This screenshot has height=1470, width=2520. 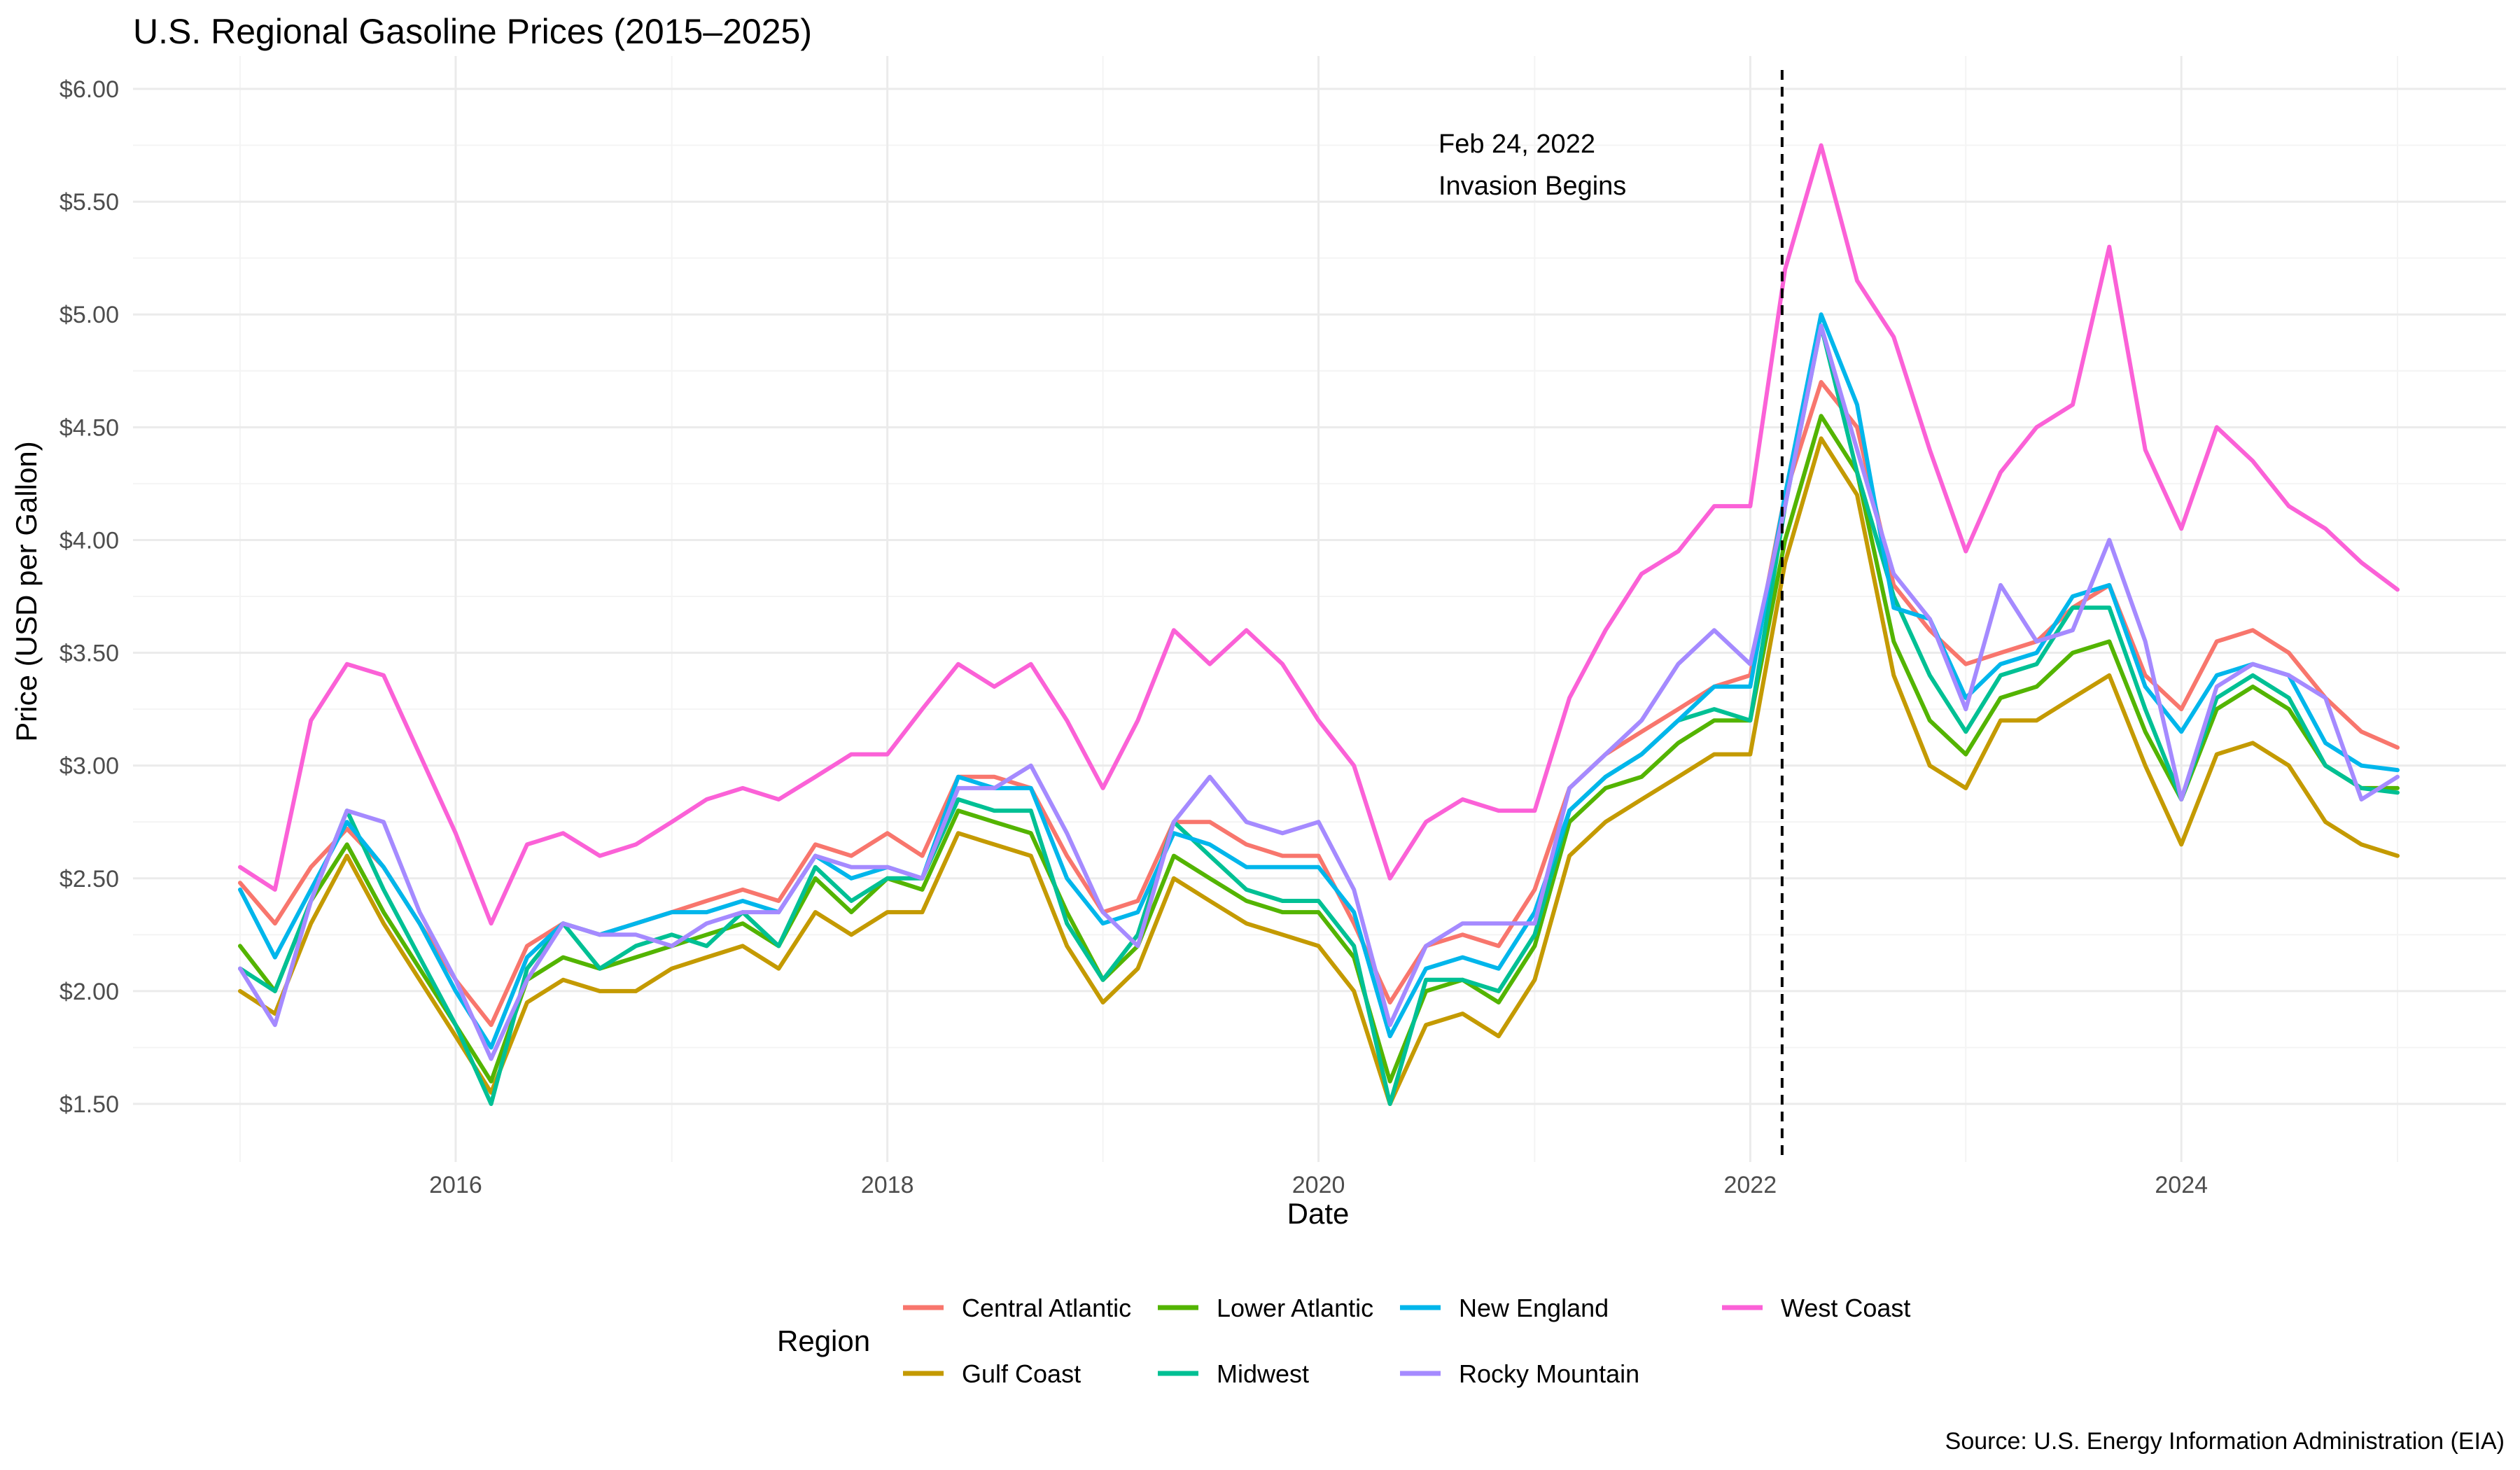 What do you see at coordinates (89, 1104) in the screenshot?
I see `y-tick-label: $1.50` at bounding box center [89, 1104].